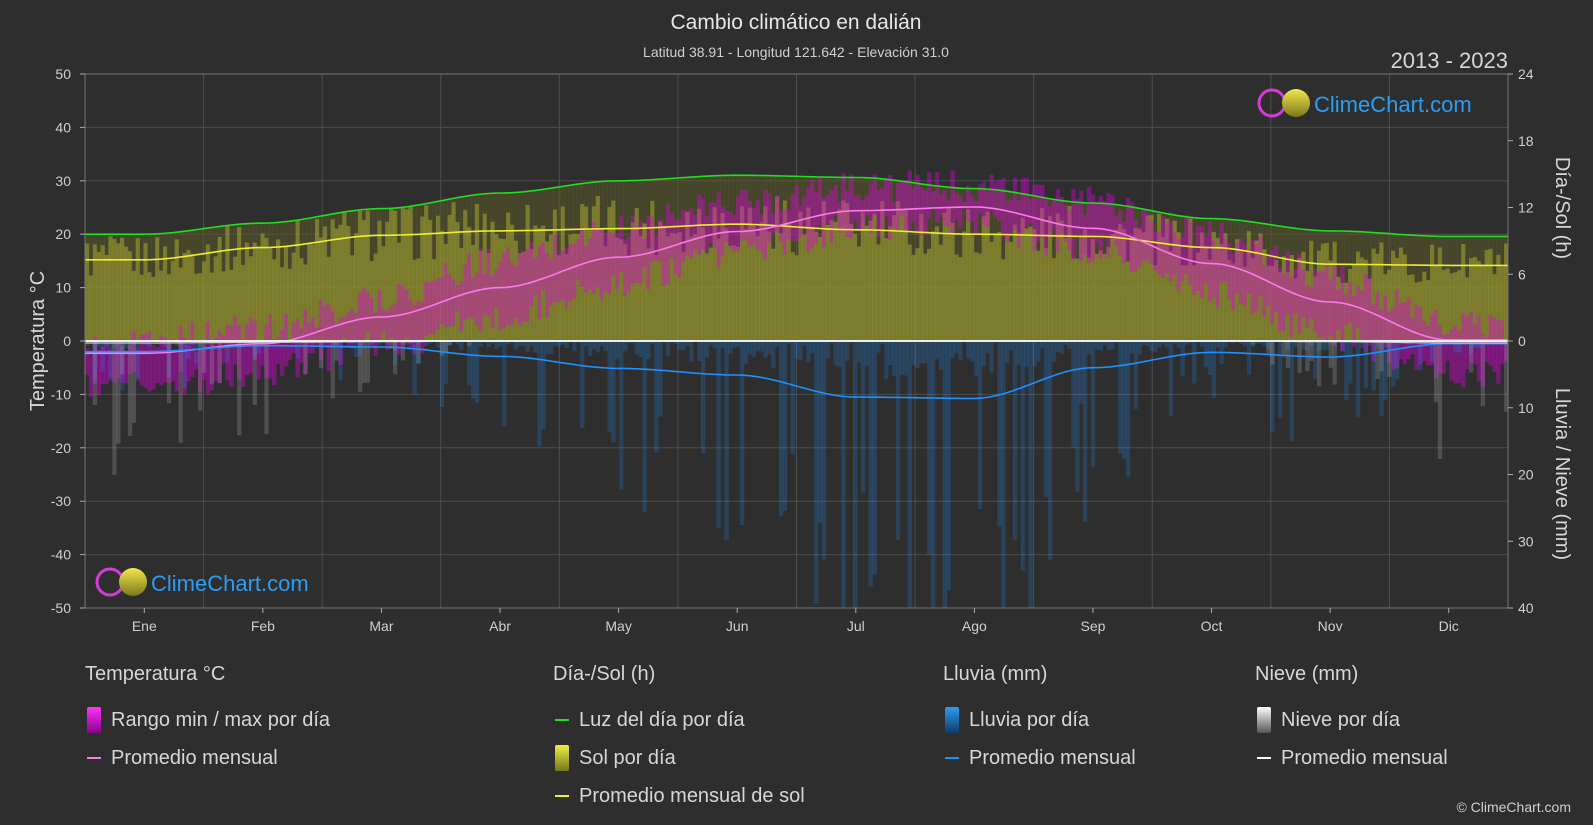 The width and height of the screenshot is (1593, 825). Describe the element at coordinates (1562, 474) in the screenshot. I see `right-axis-label-bottom: Lluvia / Nieve (mm)` at that location.